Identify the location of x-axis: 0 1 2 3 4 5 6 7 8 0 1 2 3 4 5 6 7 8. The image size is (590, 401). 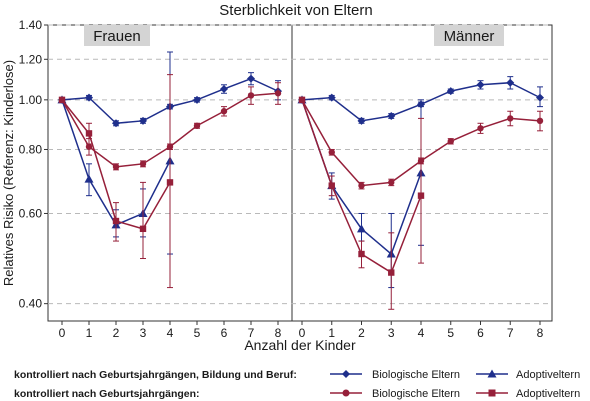
(301, 330).